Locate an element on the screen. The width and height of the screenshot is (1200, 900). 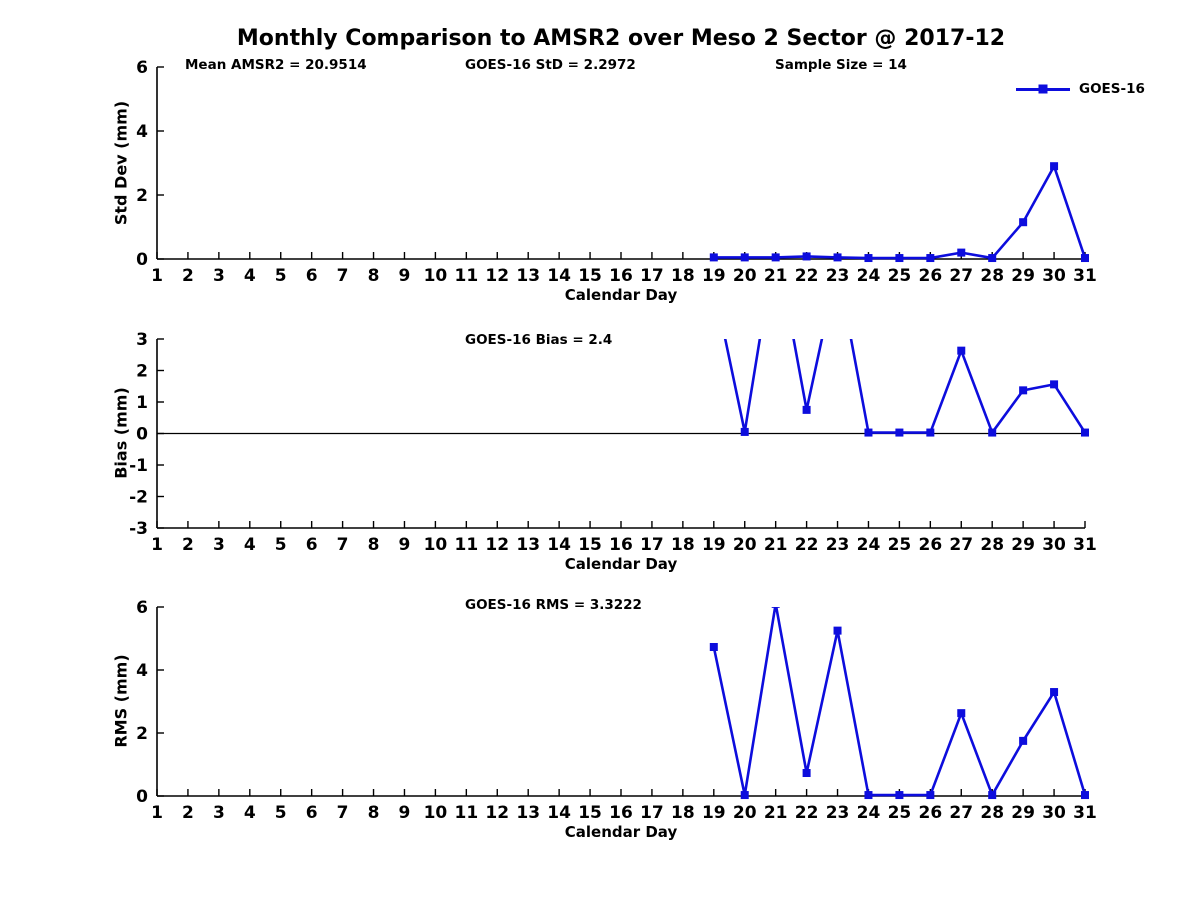
x-tick-label: 31 is located at coordinates (1085, 276).